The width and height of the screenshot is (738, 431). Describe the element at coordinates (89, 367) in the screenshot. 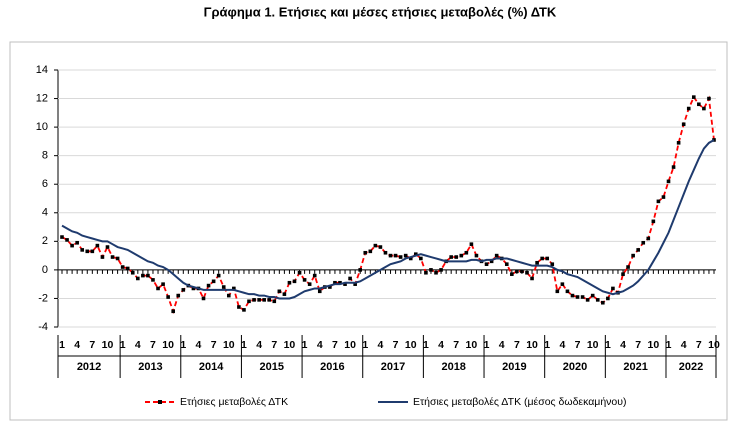

I see `year-label: 2012` at that location.